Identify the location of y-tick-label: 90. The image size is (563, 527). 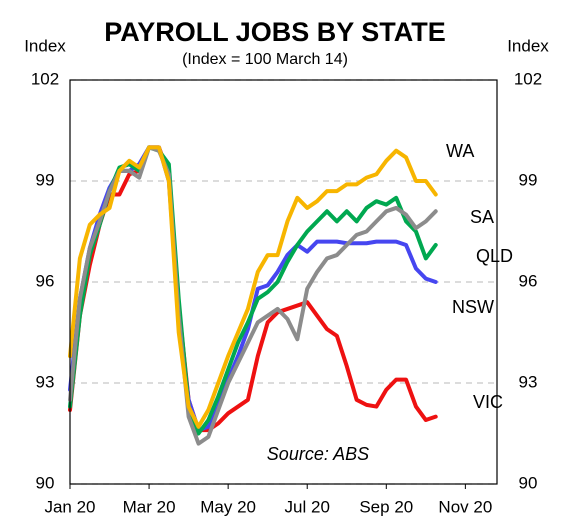
(45, 482).